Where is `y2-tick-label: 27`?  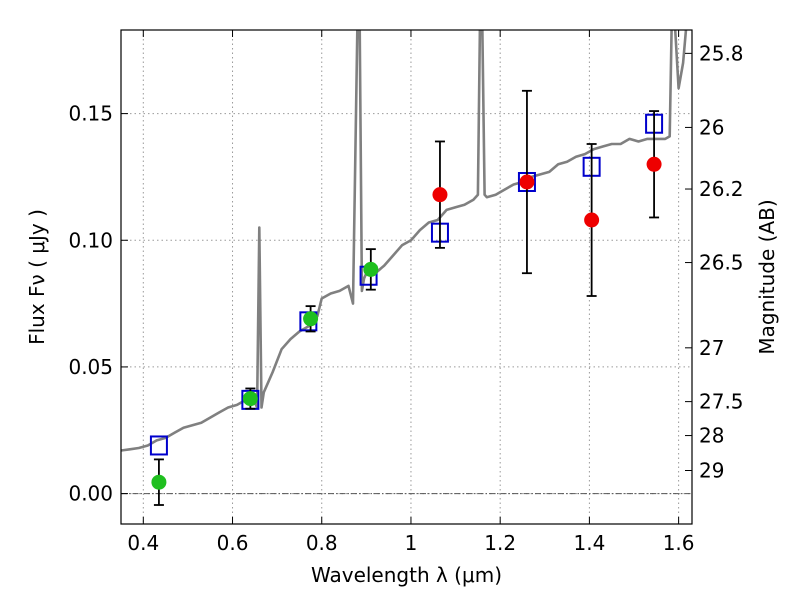
y2-tick-label: 27 is located at coordinates (711, 348).